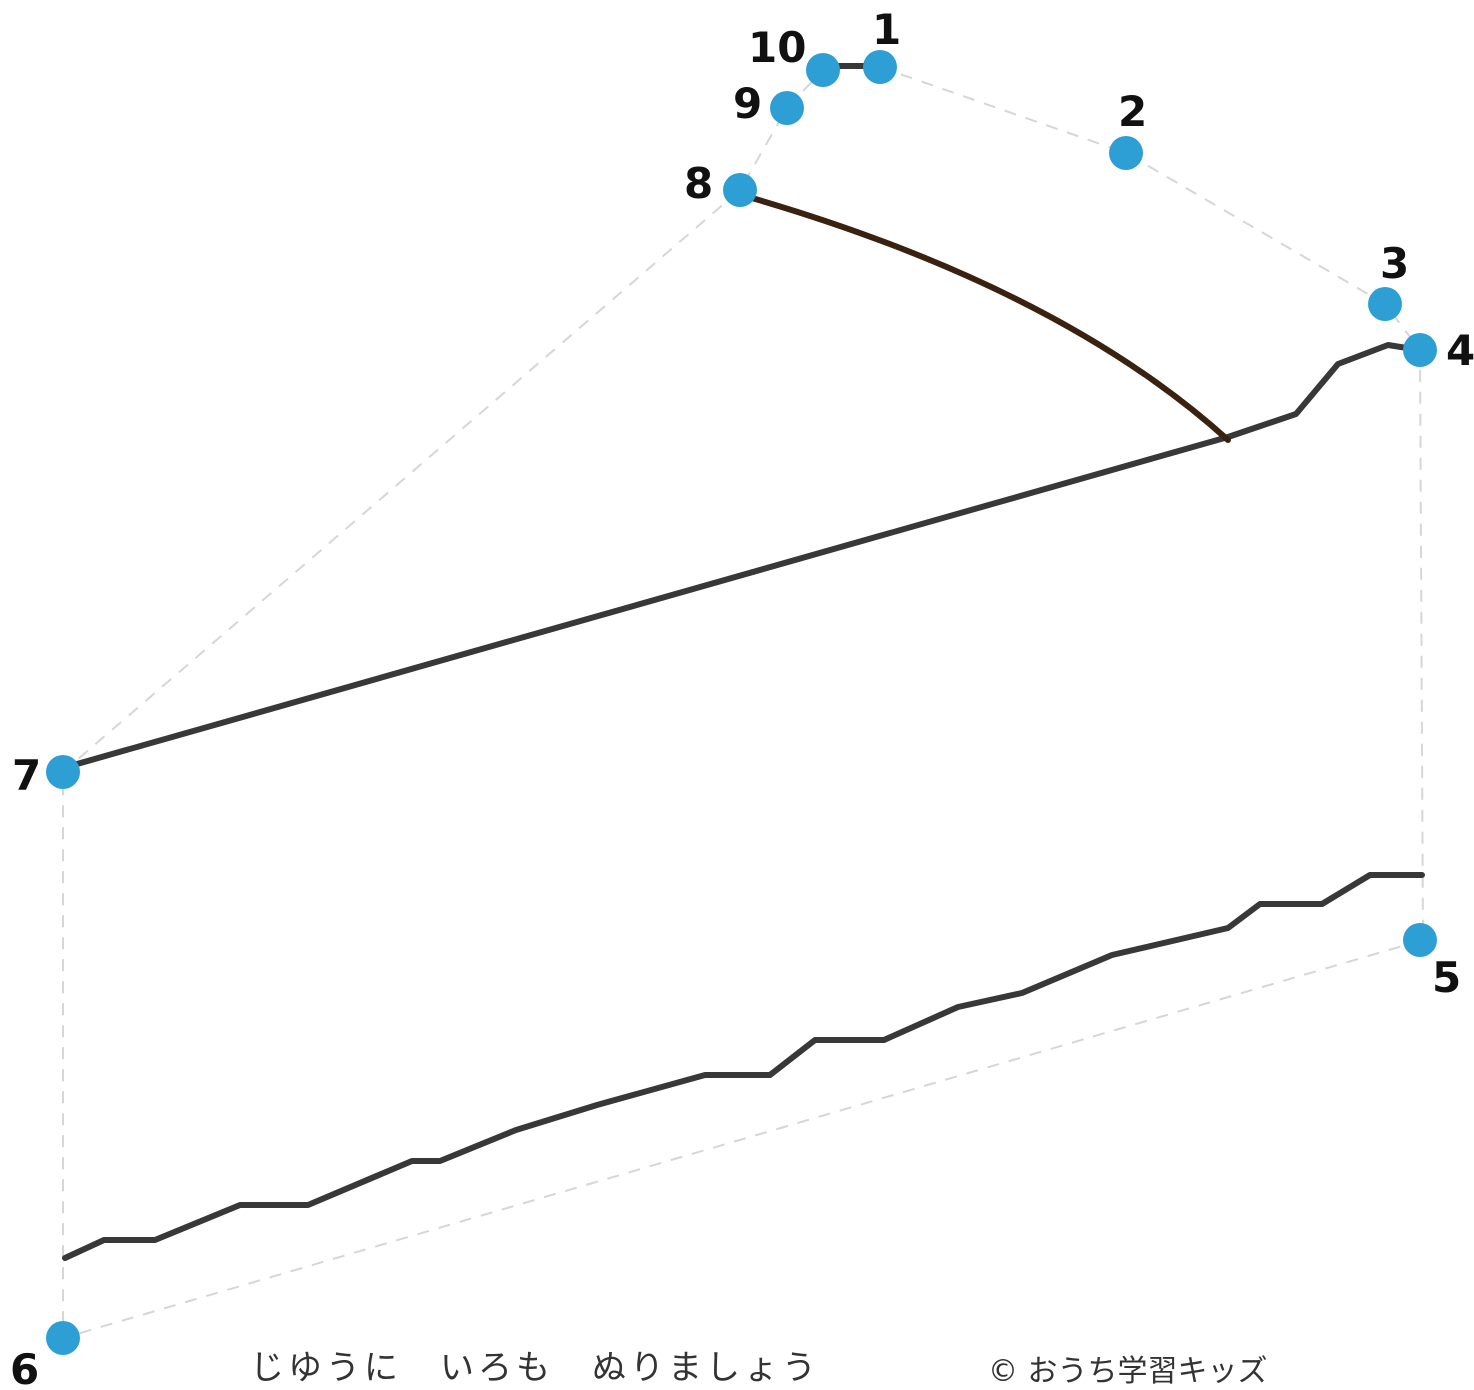 This screenshot has height=1390, width=1474. What do you see at coordinates (747, 103) in the screenshot?
I see `dot-9-label: 9` at bounding box center [747, 103].